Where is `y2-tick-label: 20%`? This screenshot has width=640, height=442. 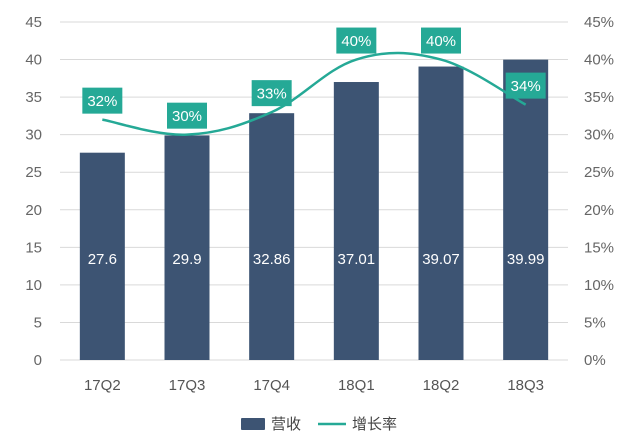 y2-tick-label: 20% is located at coordinates (599, 210).